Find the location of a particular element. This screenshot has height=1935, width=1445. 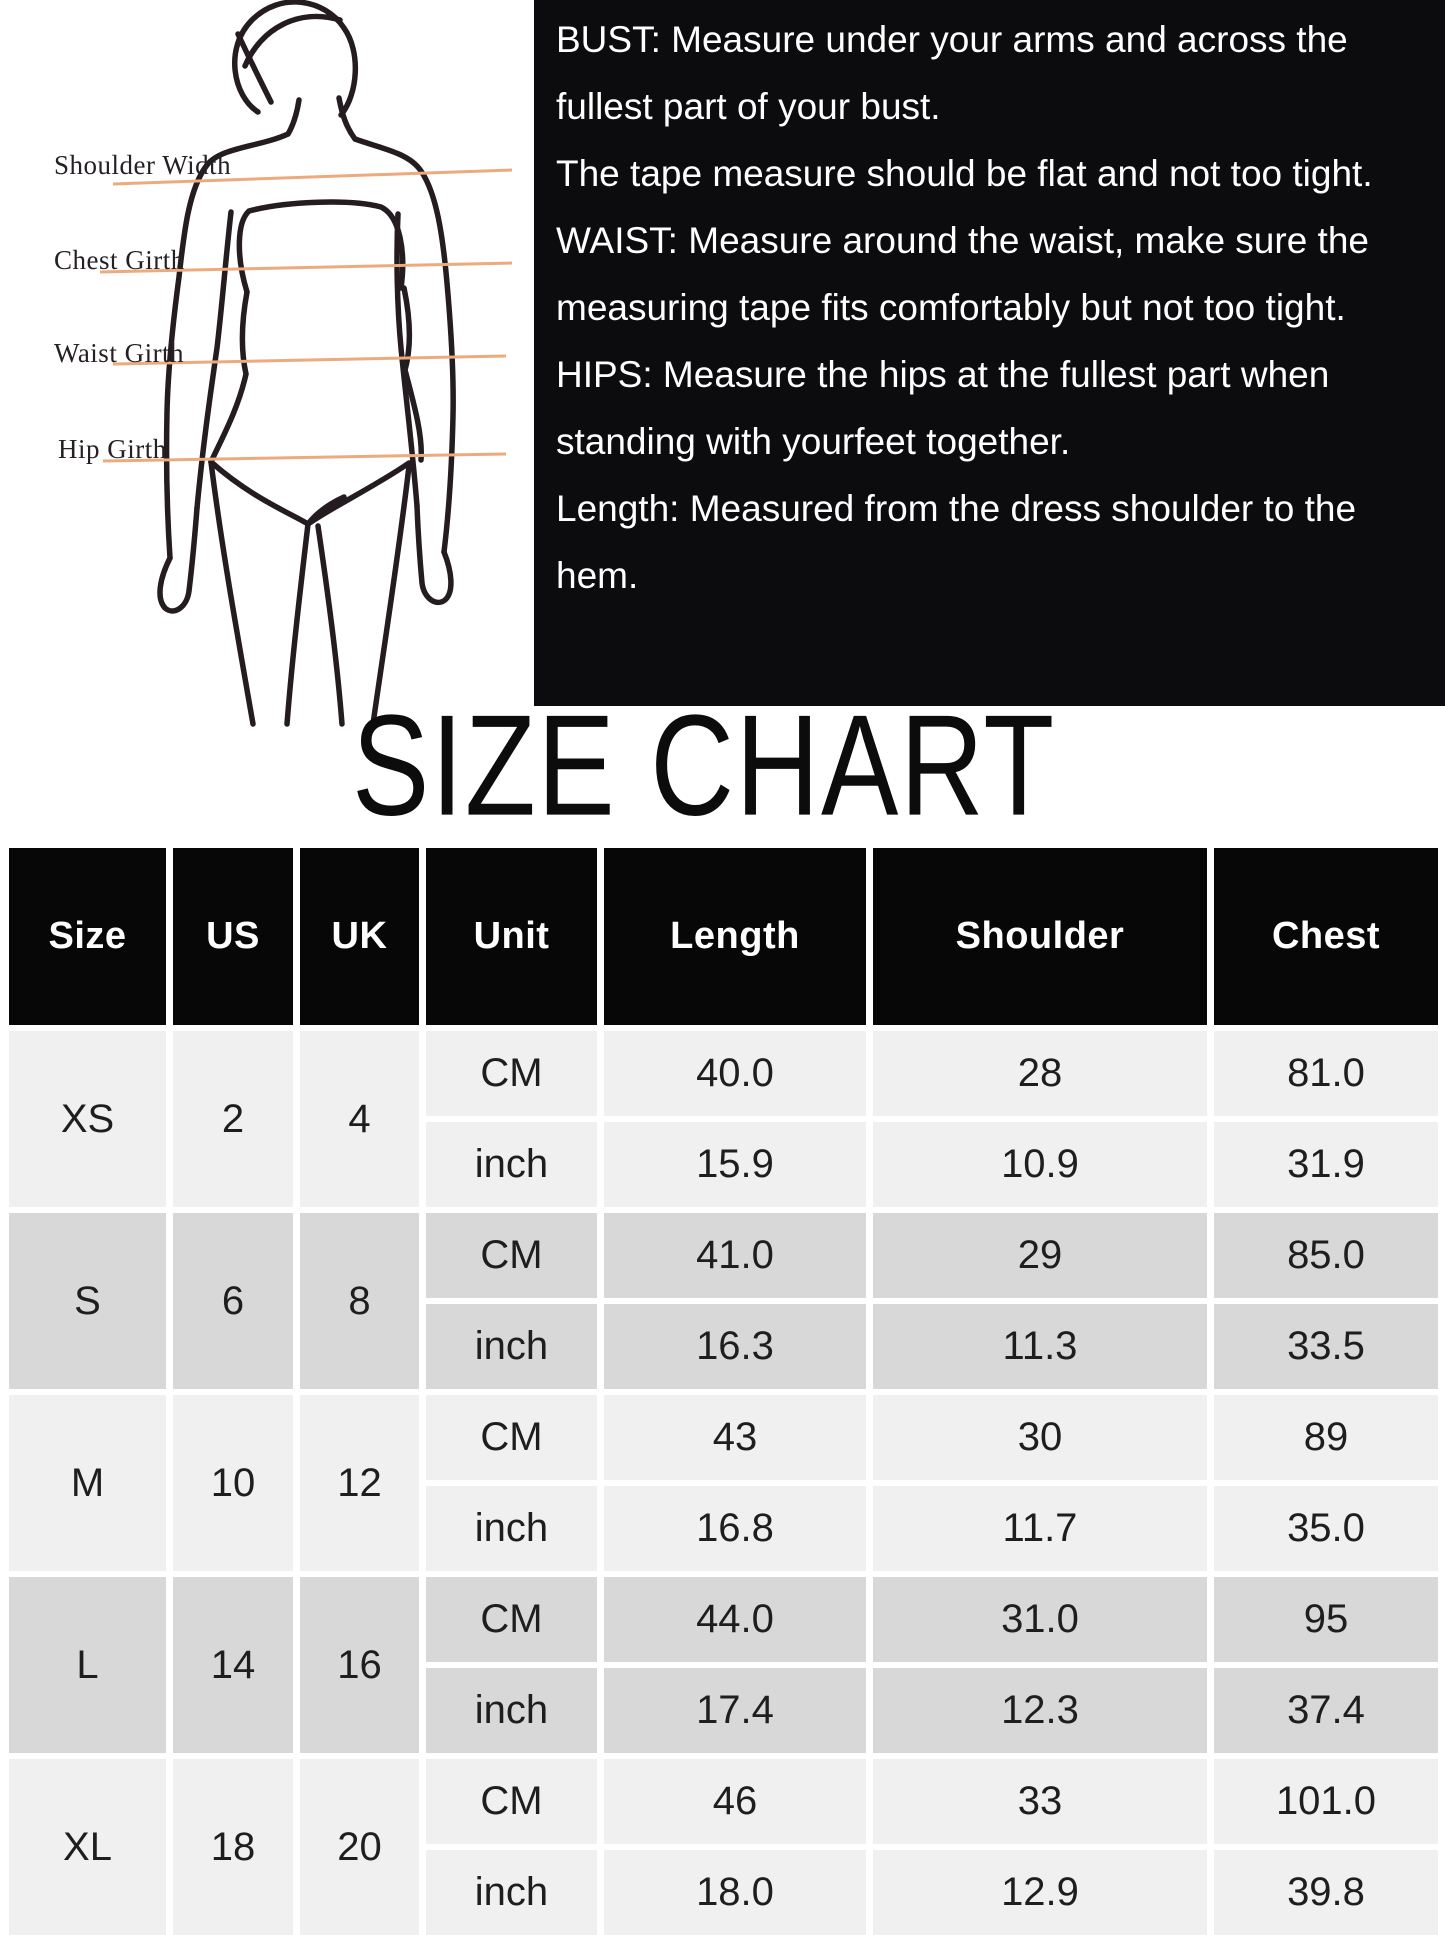

xl-inch-unit: inch is located at coordinates (511, 1892).